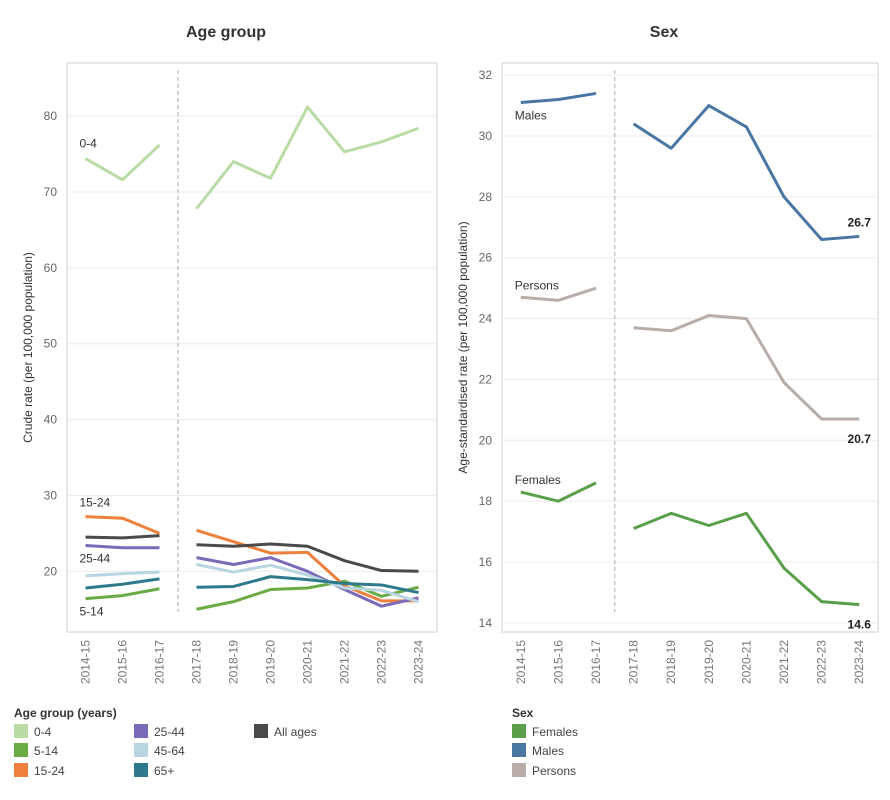  I want to click on legend-swatch-65plus, so click(141, 769).